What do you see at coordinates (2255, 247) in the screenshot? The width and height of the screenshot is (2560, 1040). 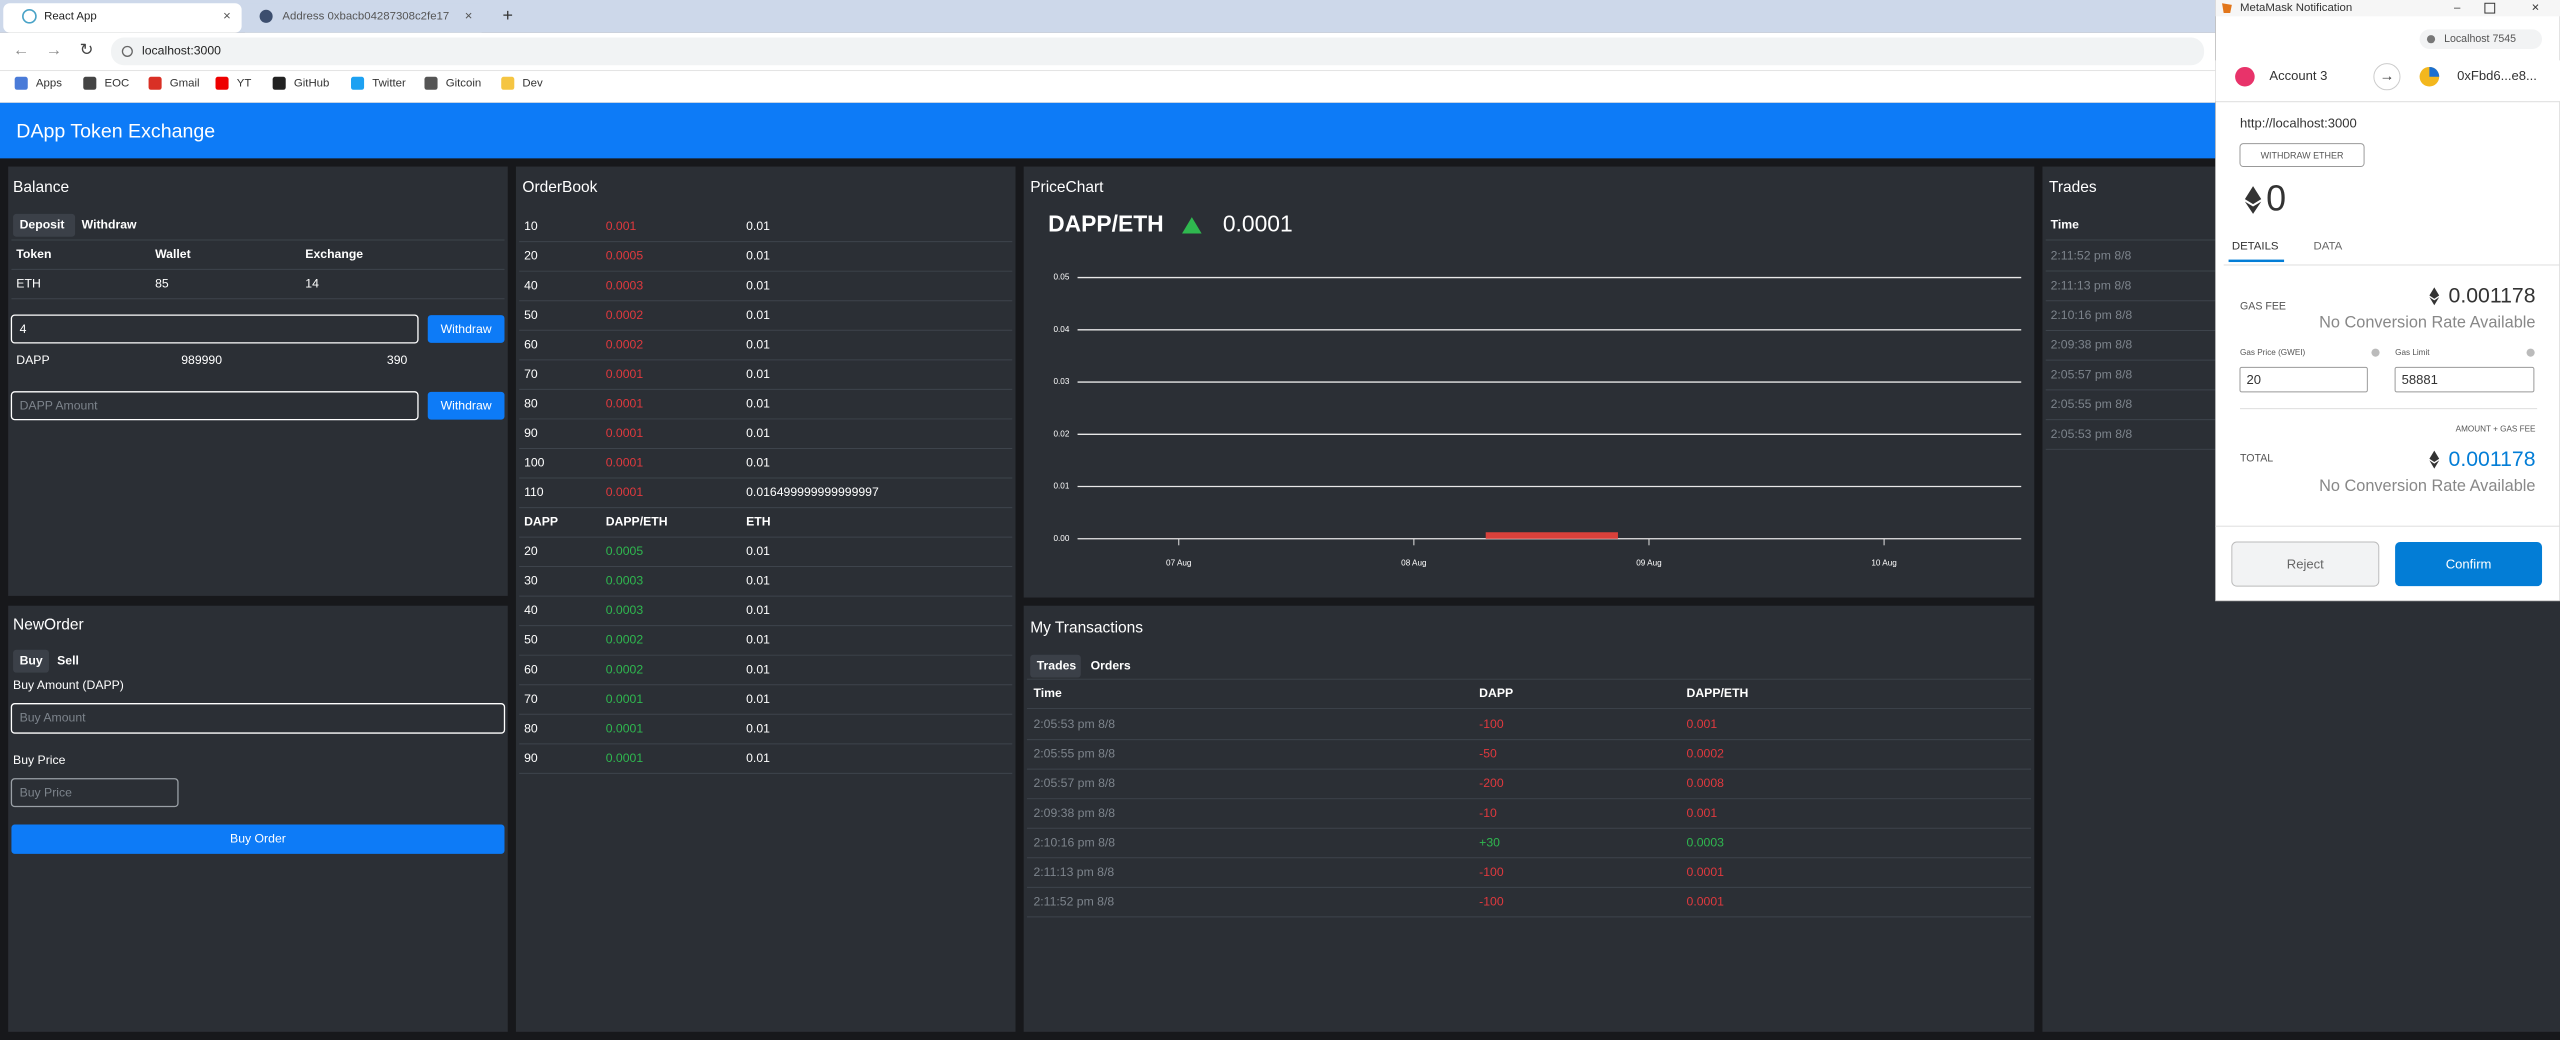 I see `tab: DETAILS` at bounding box center [2255, 247].